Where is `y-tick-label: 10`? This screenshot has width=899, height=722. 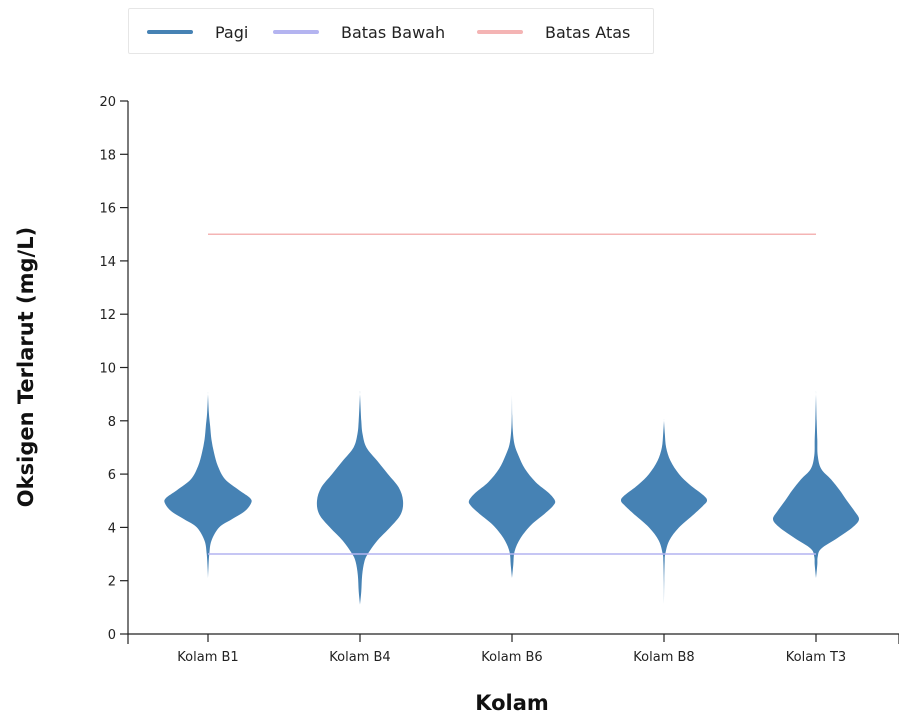
y-tick-label: 10 is located at coordinates (107, 369).